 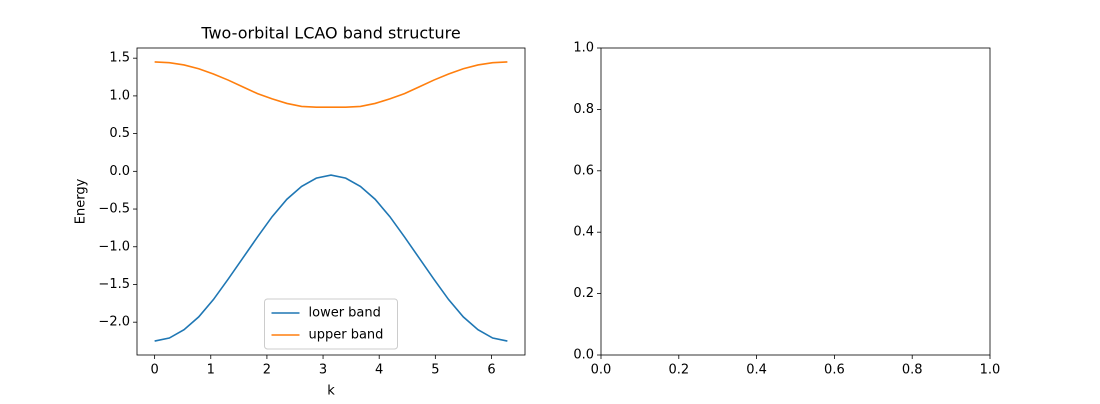 What do you see at coordinates (345, 313) in the screenshot?
I see `legend-label: lower band` at bounding box center [345, 313].